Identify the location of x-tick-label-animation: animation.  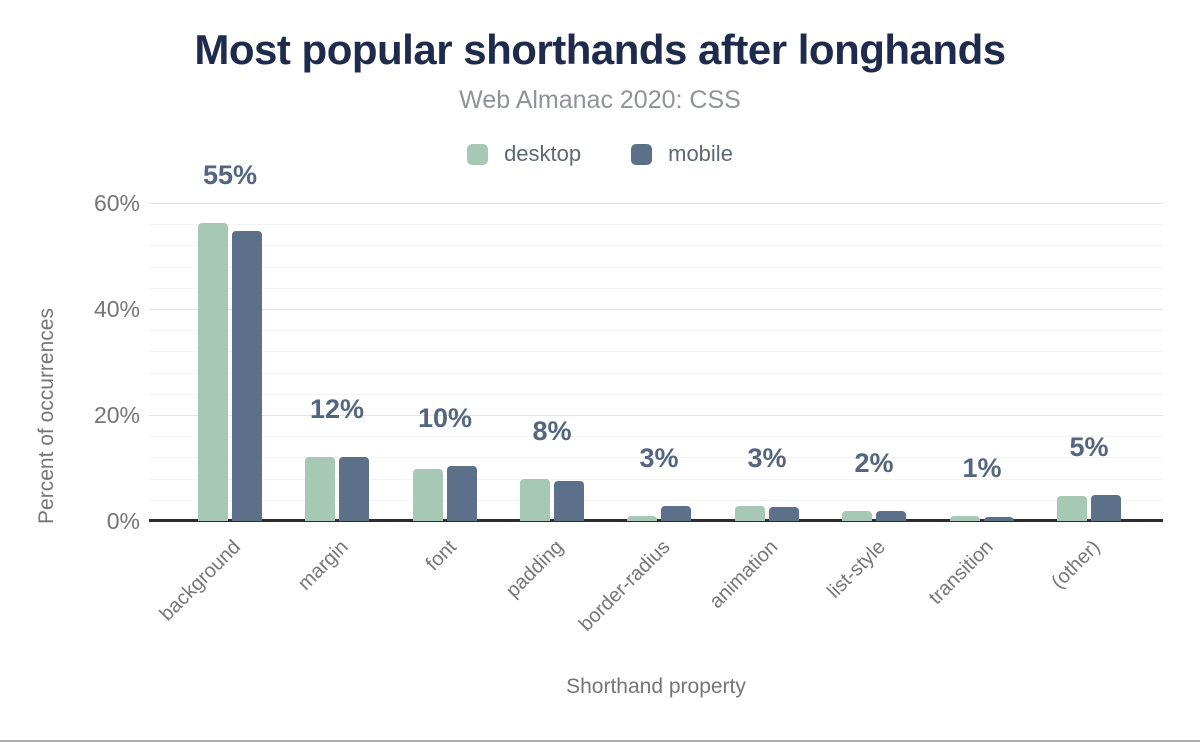
(744, 574).